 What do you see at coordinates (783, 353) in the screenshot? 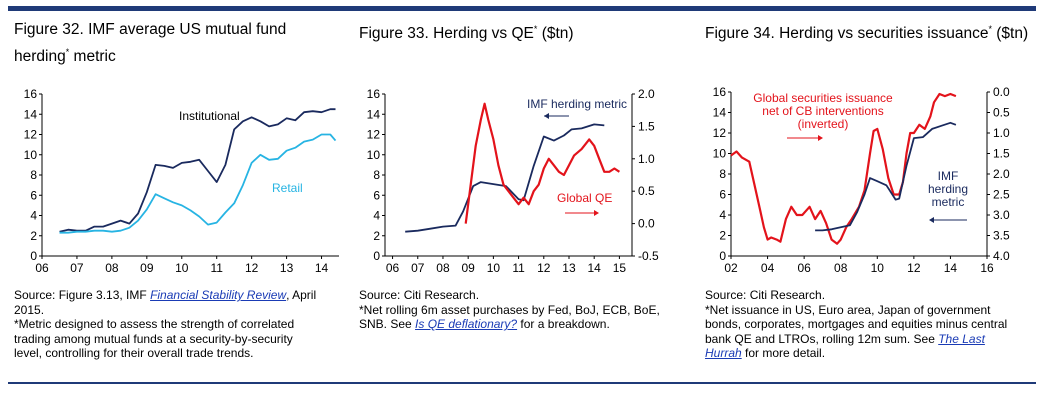
I see `figure-34-note-suffix: for more detail.` at bounding box center [783, 353].